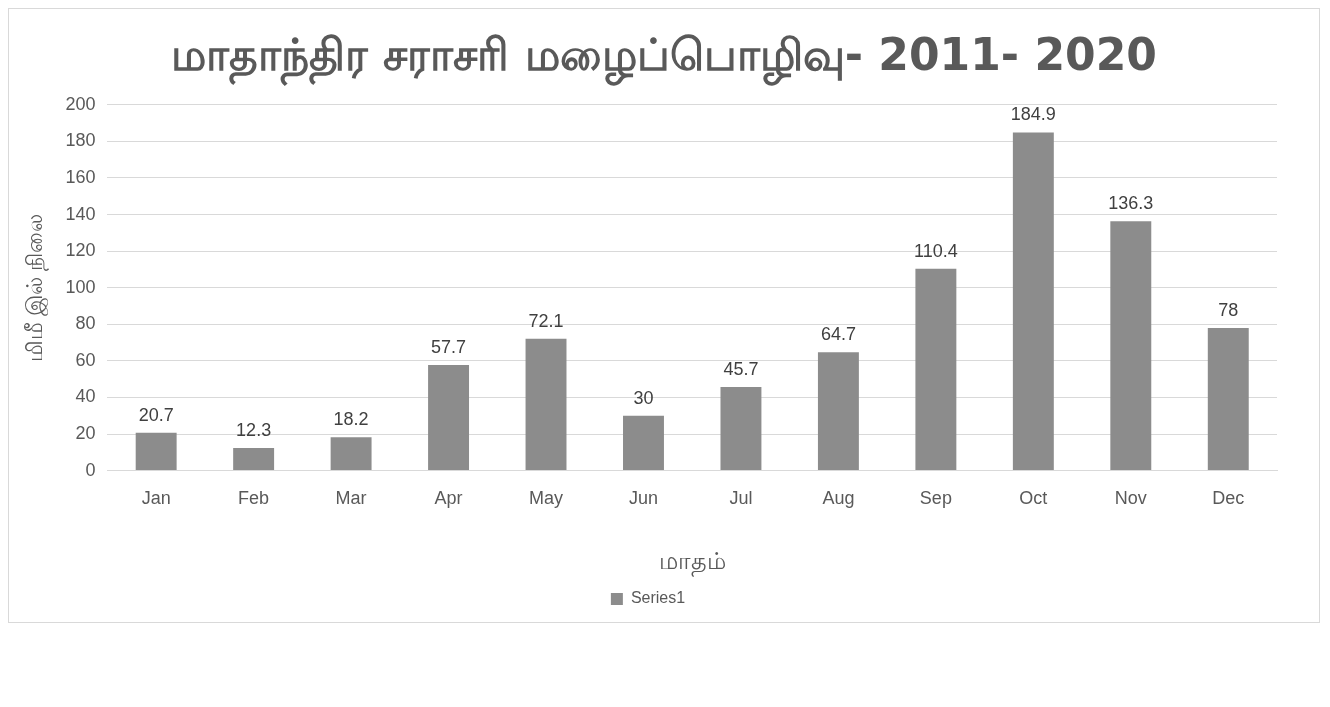 The image size is (1330, 707). I want to click on data-label: 184.9, so click(1033, 114).